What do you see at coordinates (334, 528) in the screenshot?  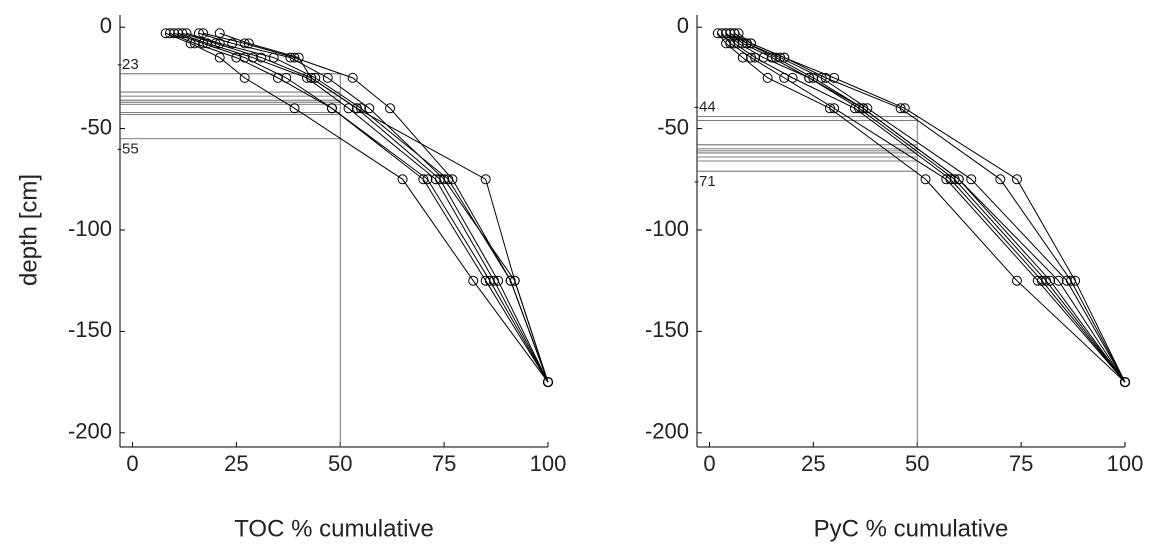 I see `x-axis-label: TOC % cumulative` at bounding box center [334, 528].